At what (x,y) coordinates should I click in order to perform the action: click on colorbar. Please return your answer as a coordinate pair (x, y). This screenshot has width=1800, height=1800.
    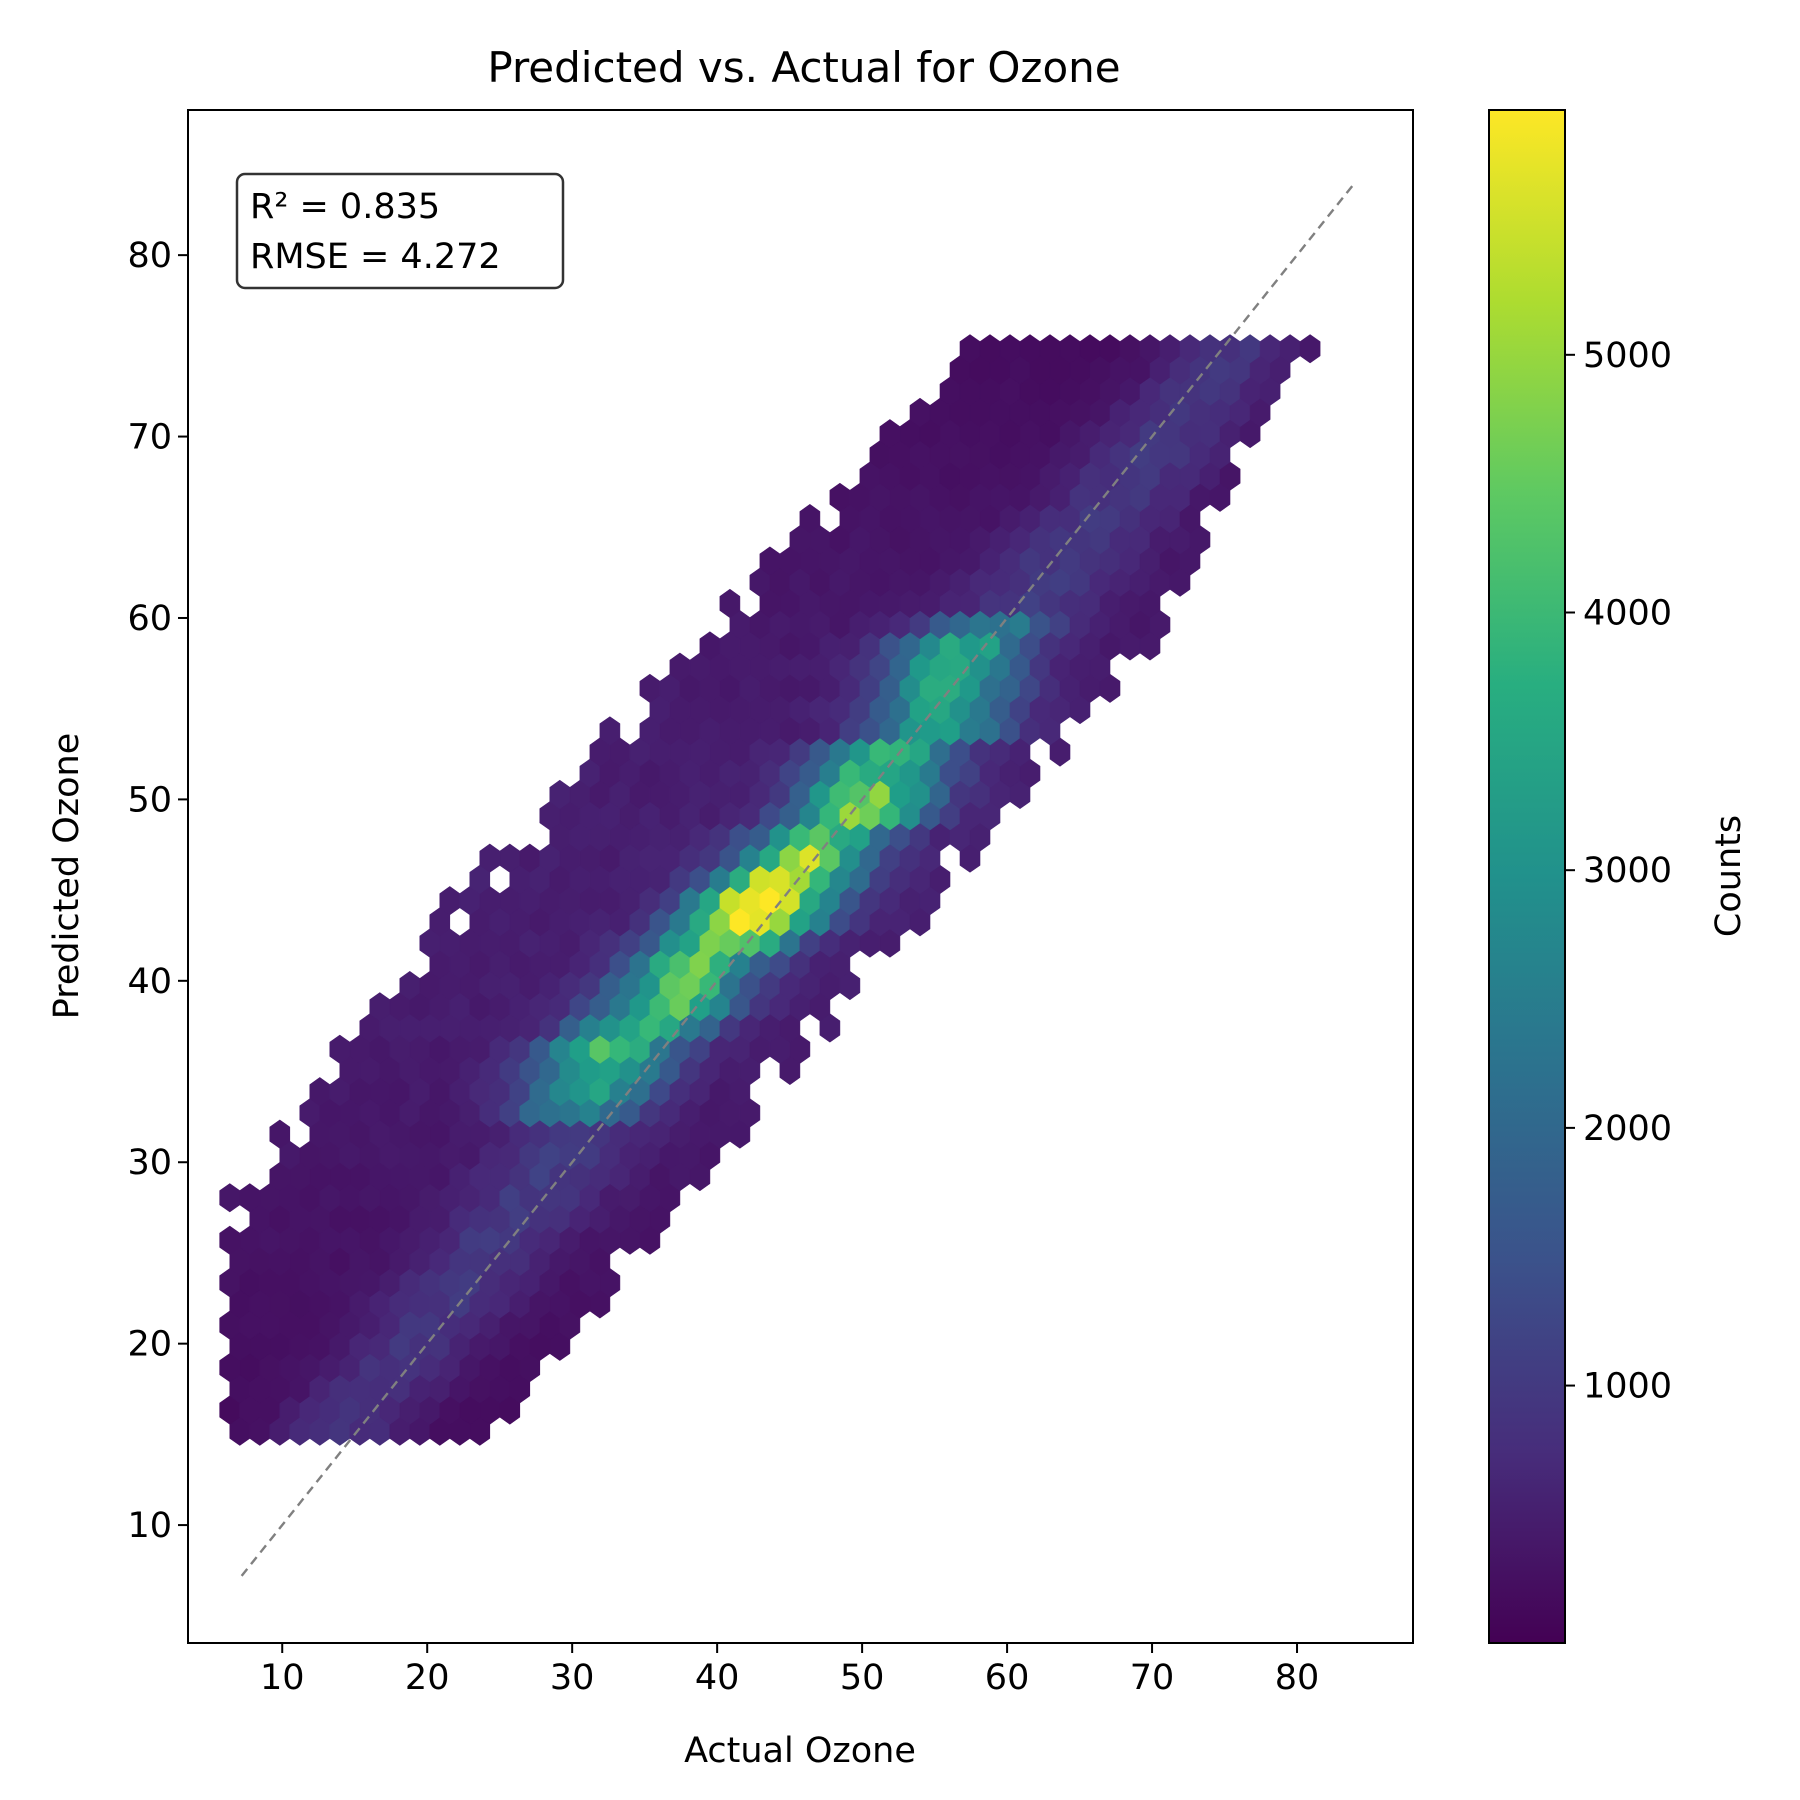
    Looking at the image, I should click on (1527, 876).